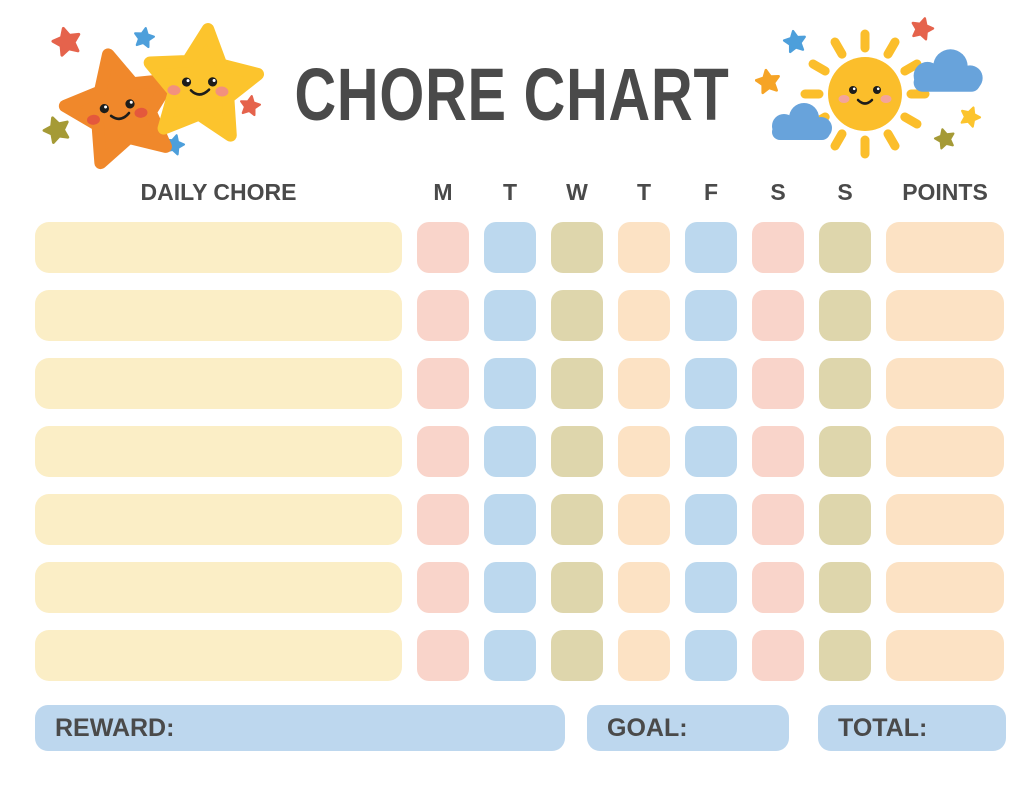 Image resolution: width=1024 pixels, height=803 pixels. What do you see at coordinates (970, 116) in the screenshot?
I see `mini-star-yellow-icon` at bounding box center [970, 116].